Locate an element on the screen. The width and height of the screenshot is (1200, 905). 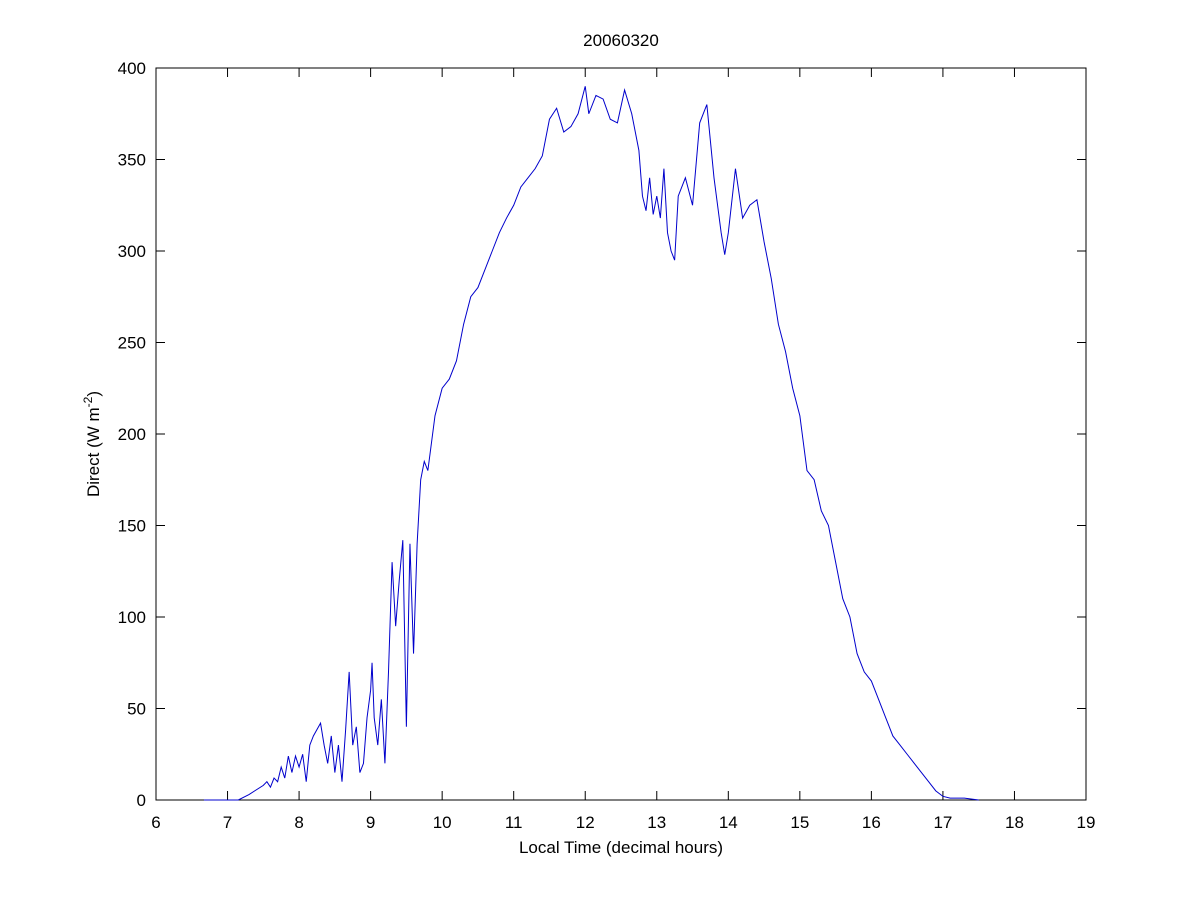
x-tick-label: 15 is located at coordinates (799, 822).